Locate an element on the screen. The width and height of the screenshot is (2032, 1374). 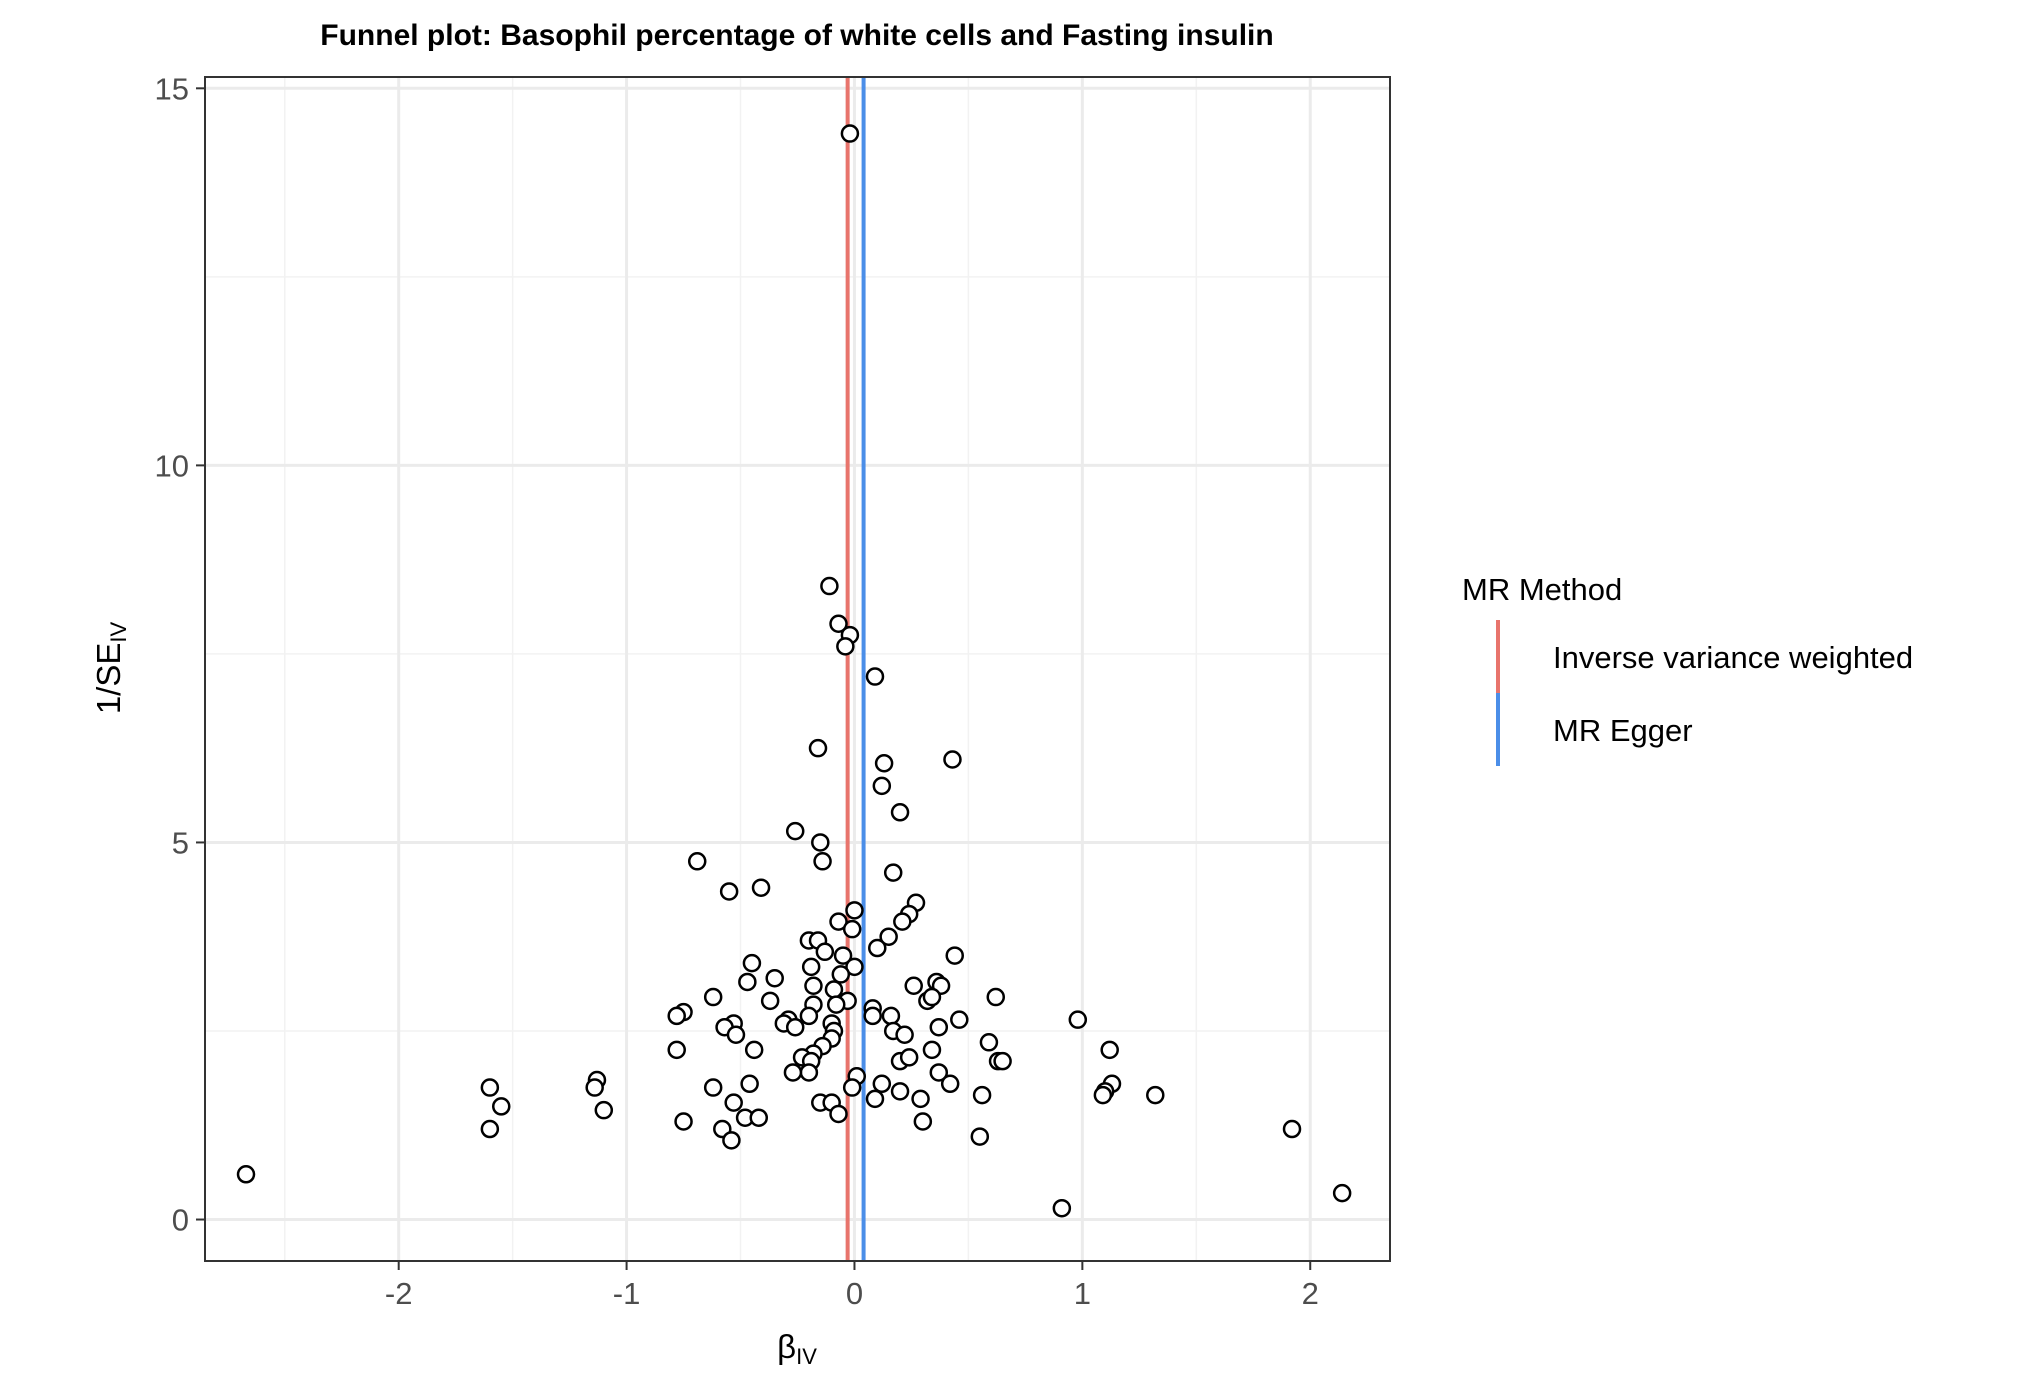
y-tick-label: 10 is located at coordinates (172, 465).